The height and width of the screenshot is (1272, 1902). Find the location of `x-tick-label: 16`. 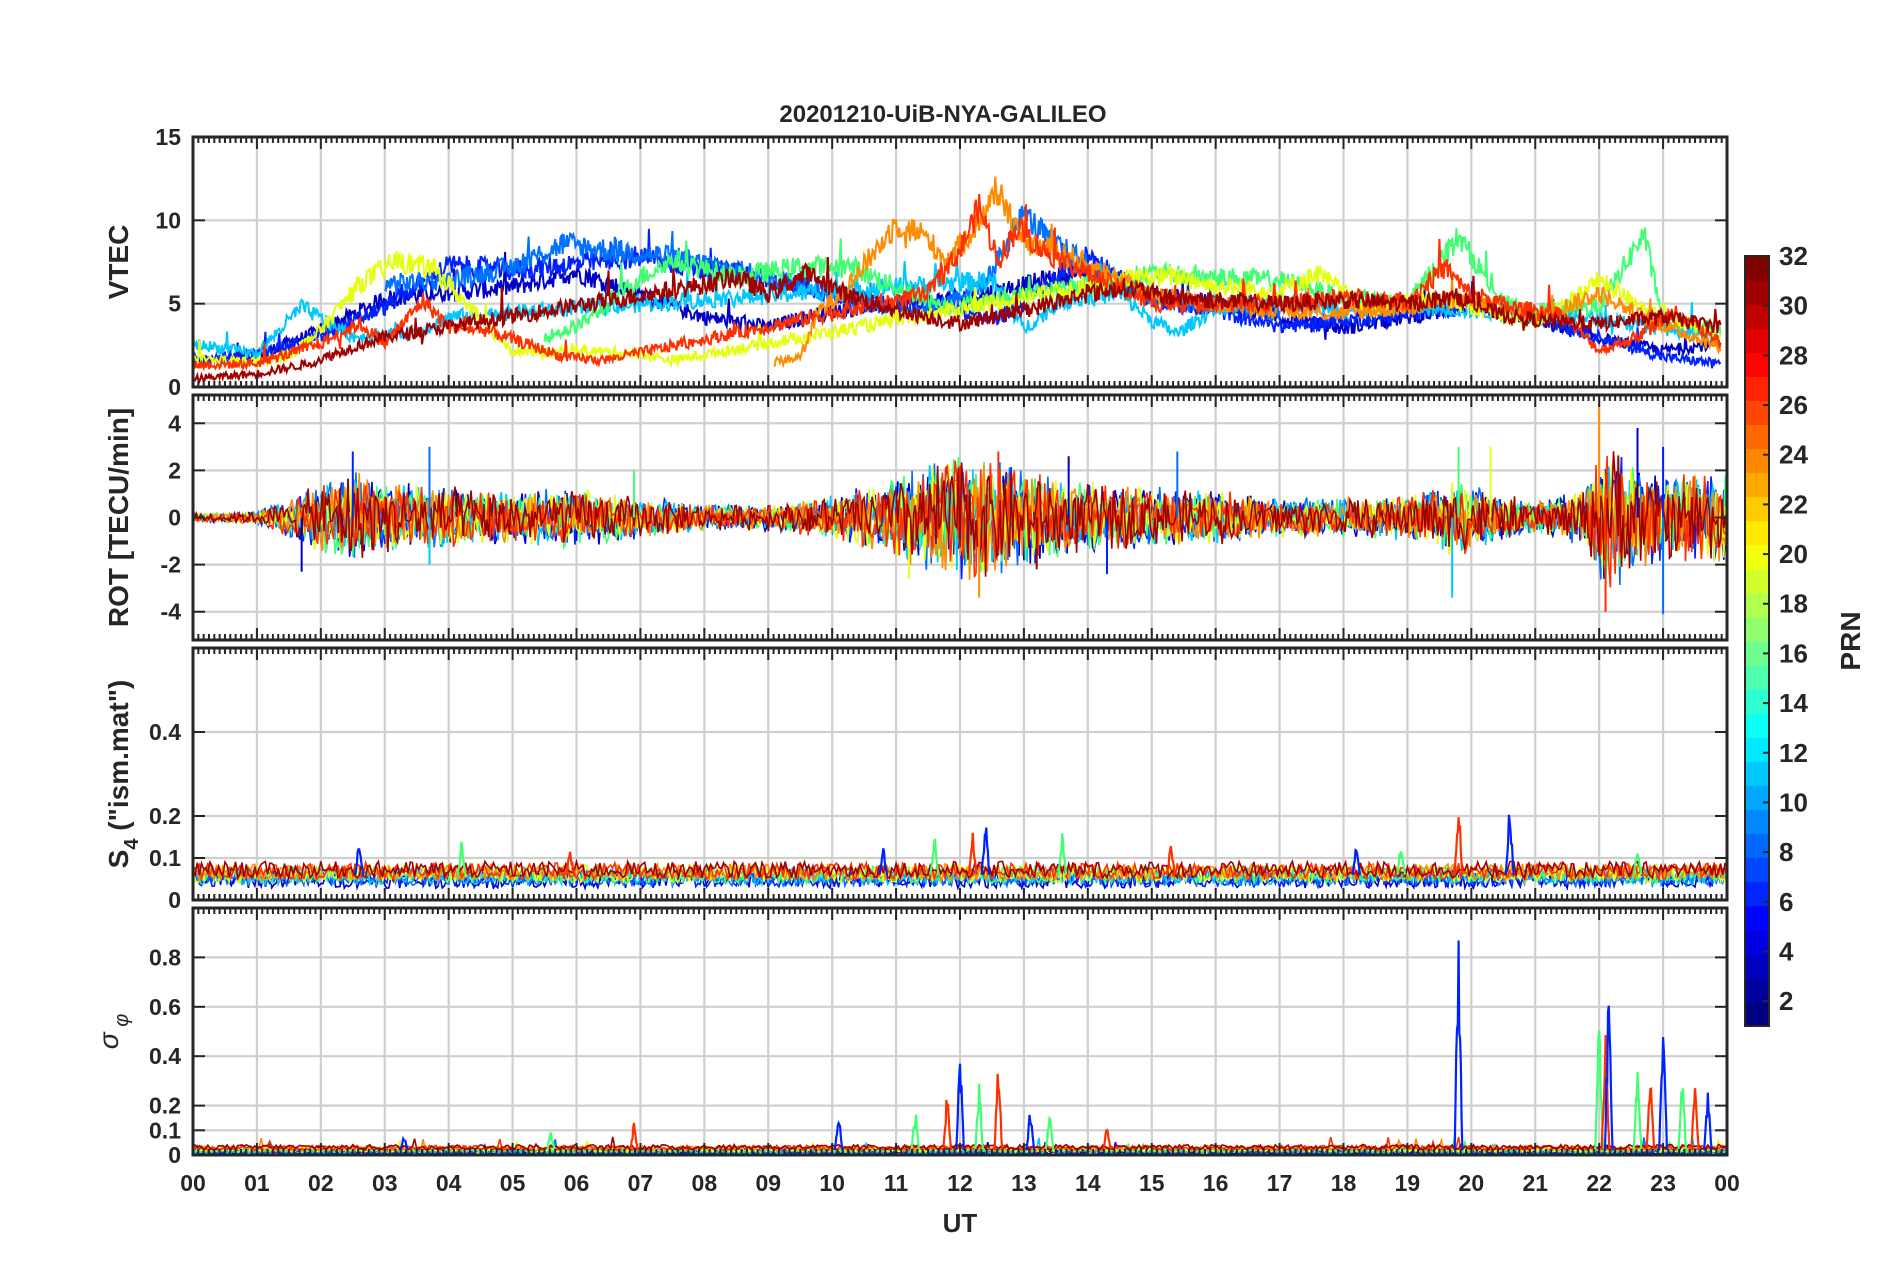

x-tick-label: 16 is located at coordinates (1216, 1183).